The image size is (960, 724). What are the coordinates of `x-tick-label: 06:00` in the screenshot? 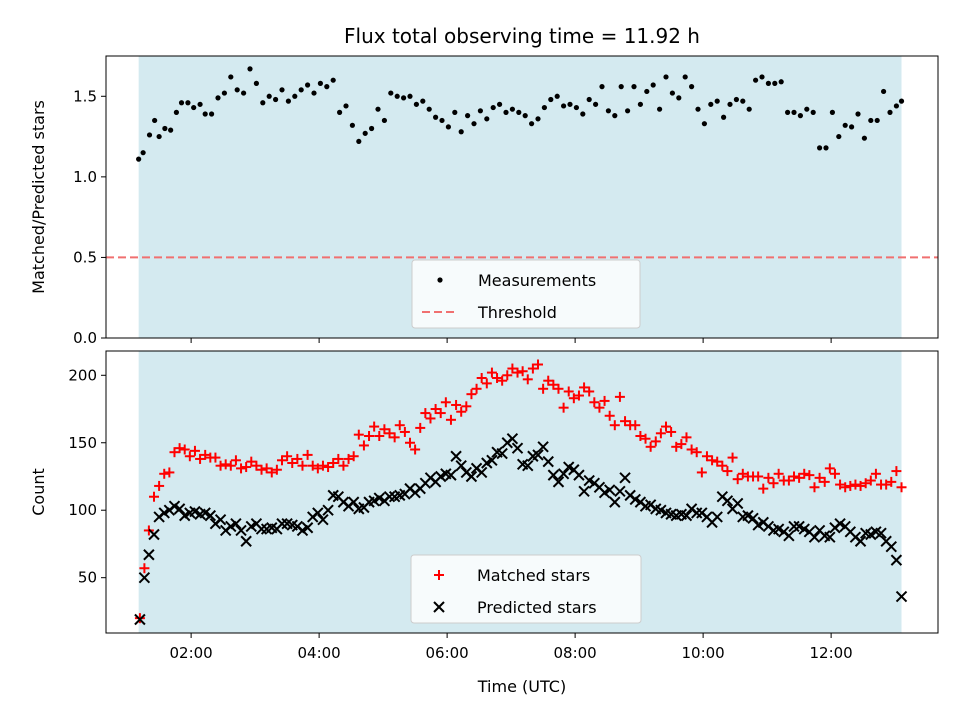 It's located at (447, 653).